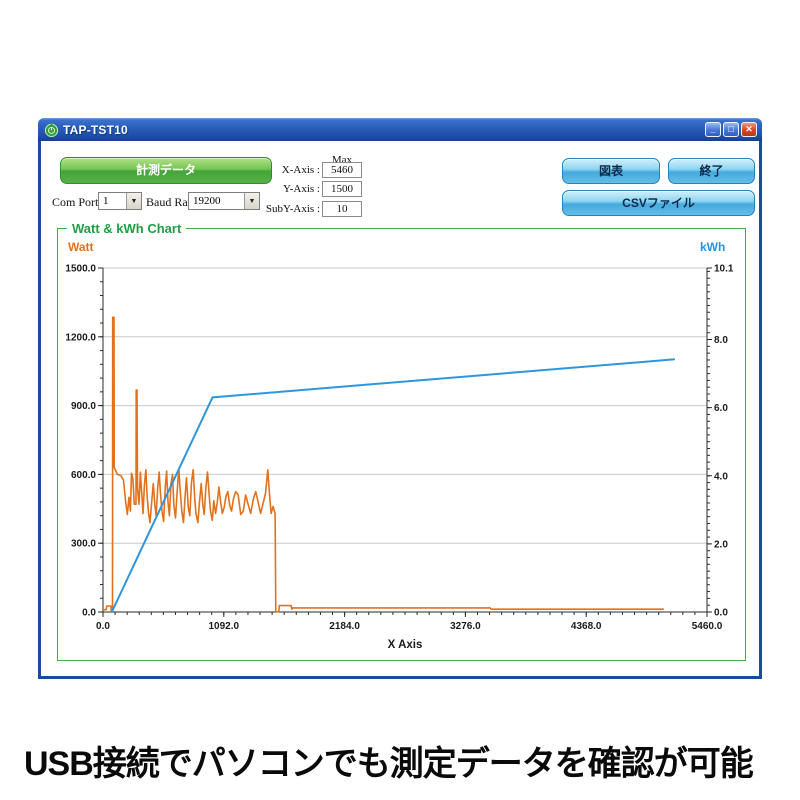  Describe the element at coordinates (301, 189) in the screenshot. I see `y-axis-max-label: Y-Axis :` at that location.